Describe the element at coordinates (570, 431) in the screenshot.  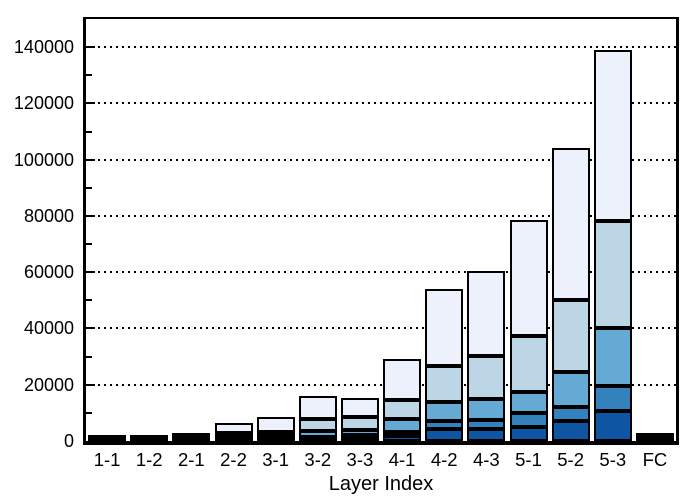
I see `bar-5-2-segment-1-bottom` at that location.